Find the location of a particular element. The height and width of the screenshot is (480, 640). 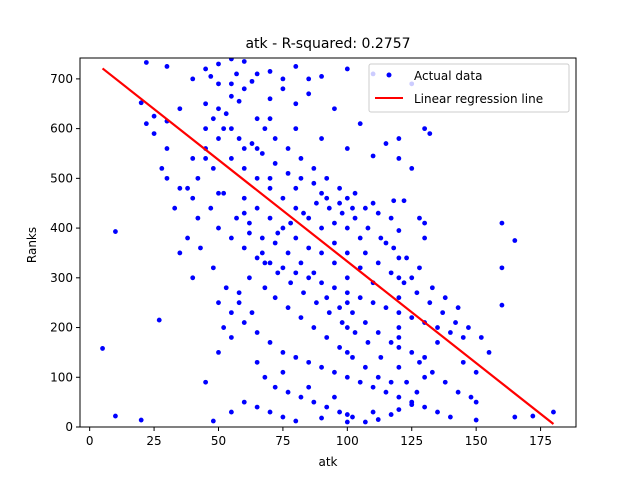

y-tick-label: 700 is located at coordinates (61, 79).